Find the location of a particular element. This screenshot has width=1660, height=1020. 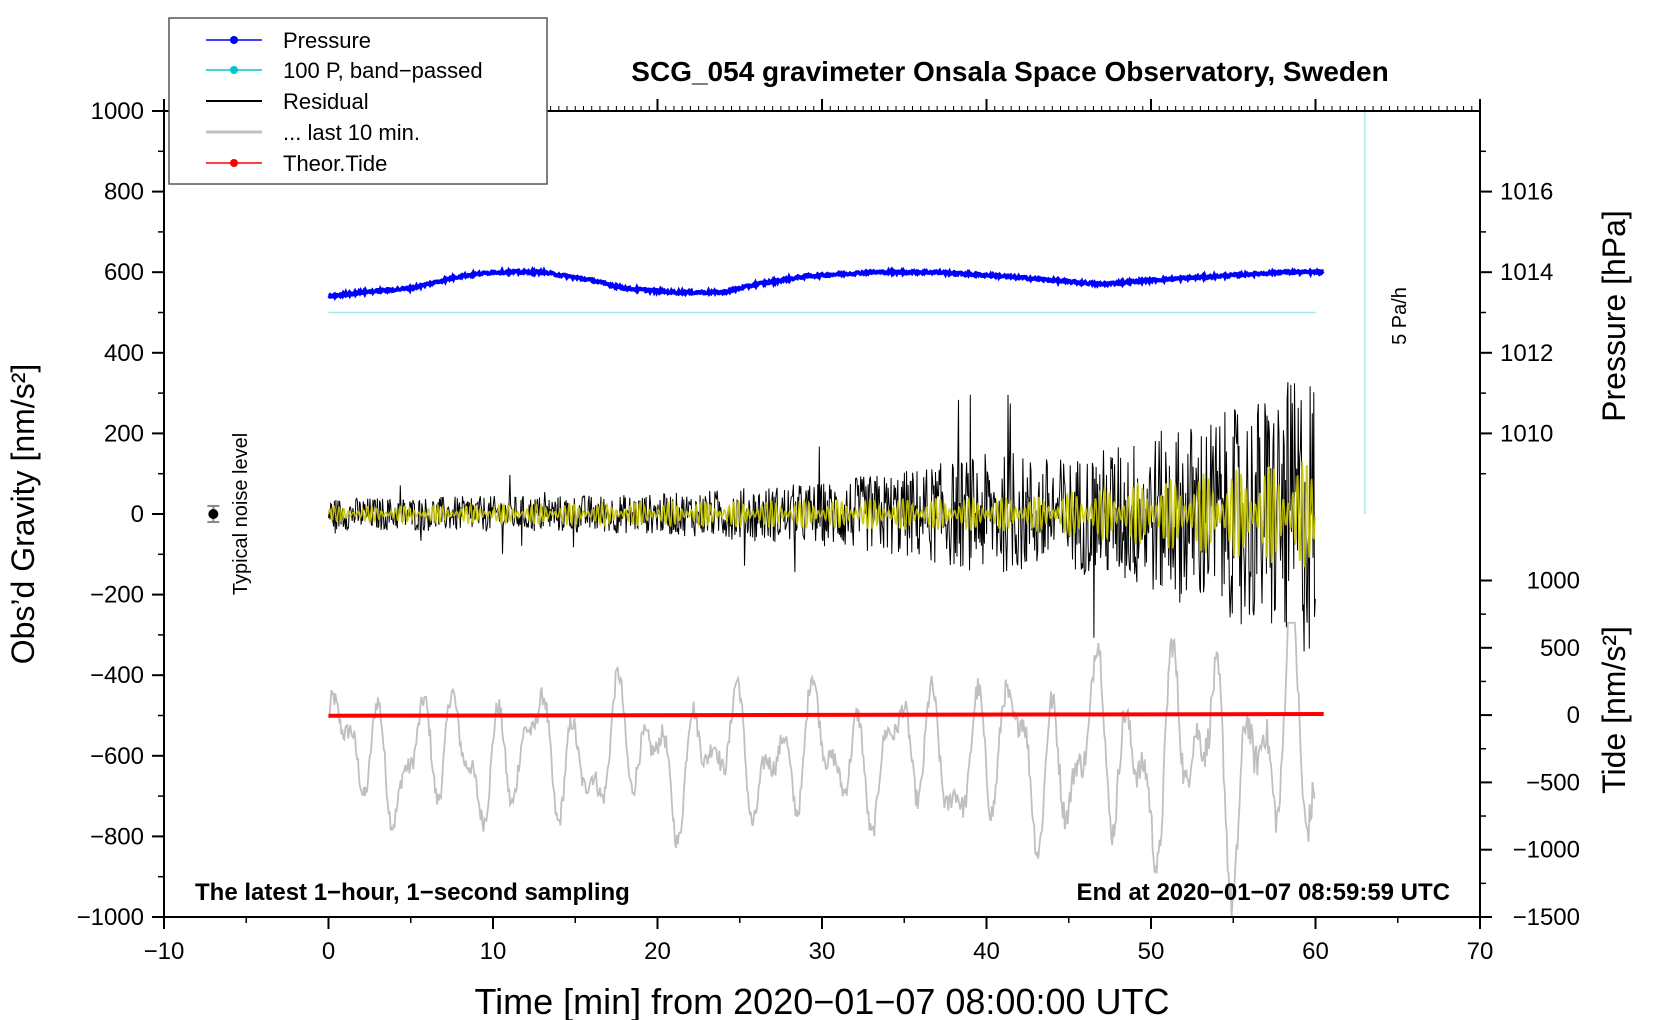

y-tick-label-left: −800 is located at coordinates (117, 836).